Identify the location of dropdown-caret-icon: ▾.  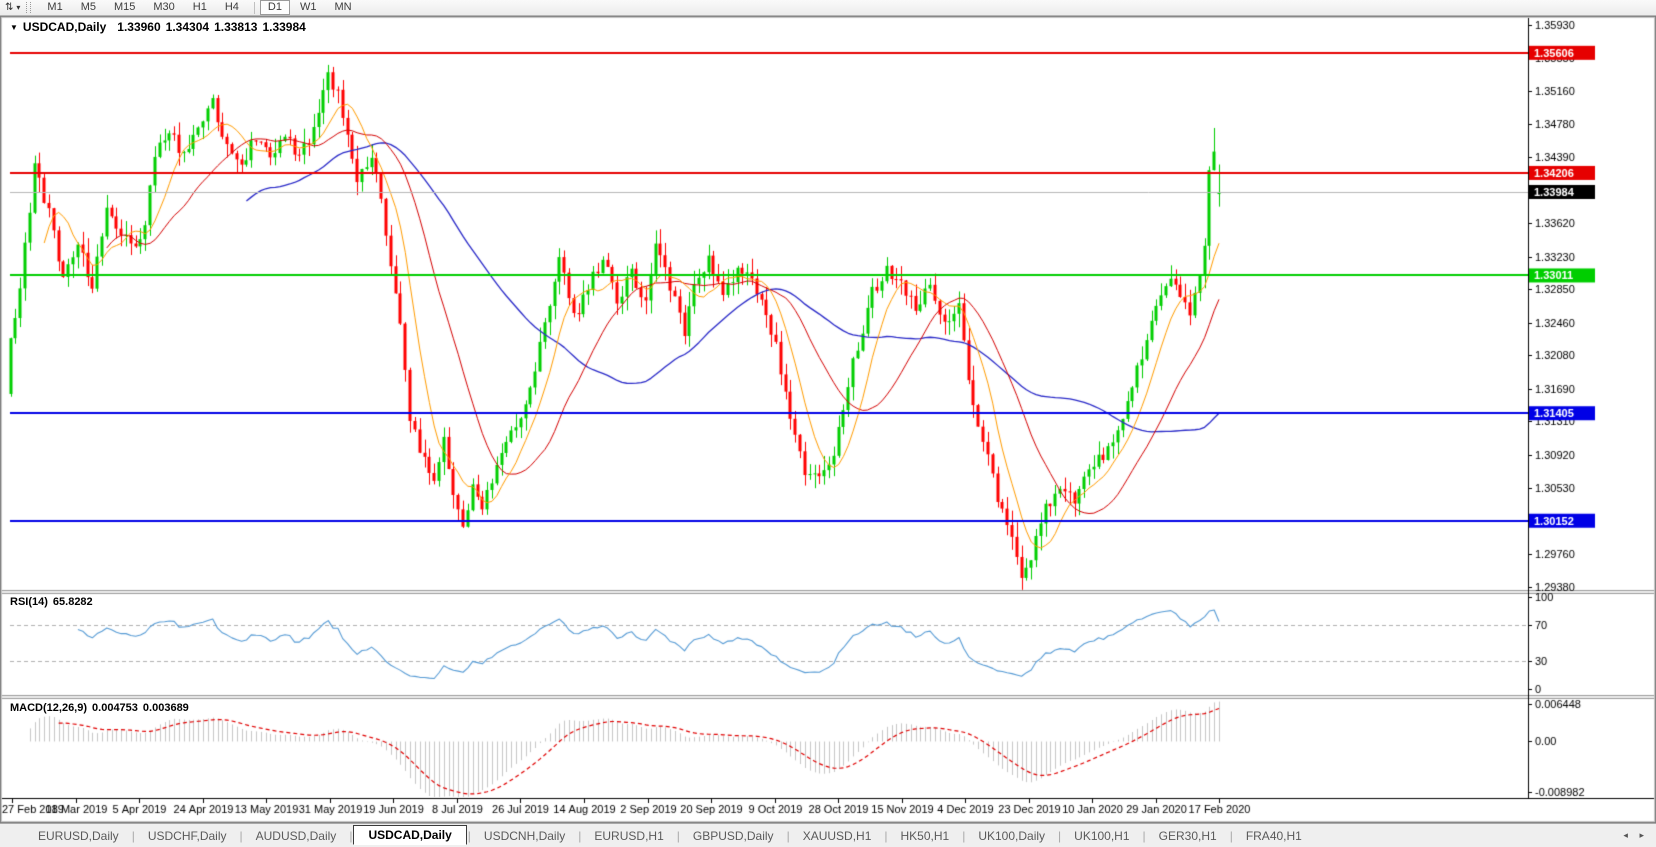
(18, 7).